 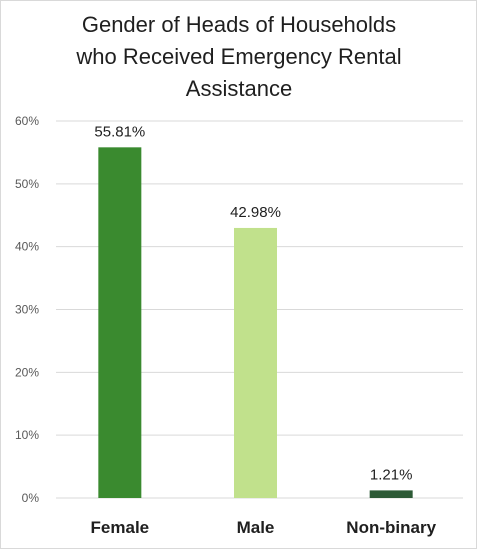 I want to click on chart-title-line-2: who Received Emergency Rental, so click(x=238, y=56).